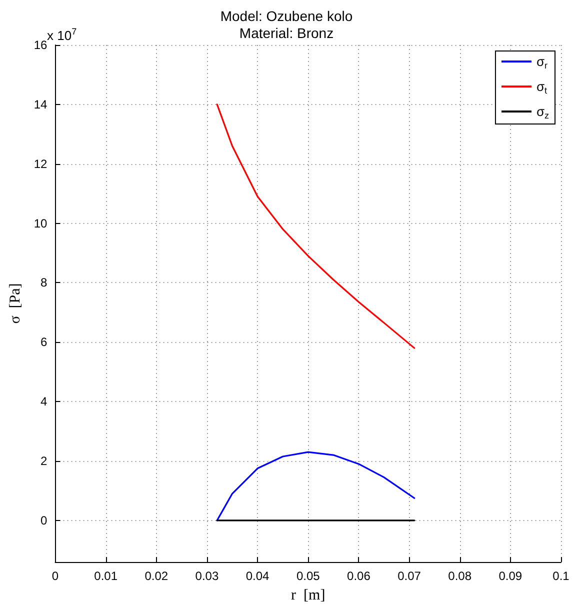 This screenshot has width=573, height=608. Describe the element at coordinates (55, 576) in the screenshot. I see `x-tick-label: 0` at that location.